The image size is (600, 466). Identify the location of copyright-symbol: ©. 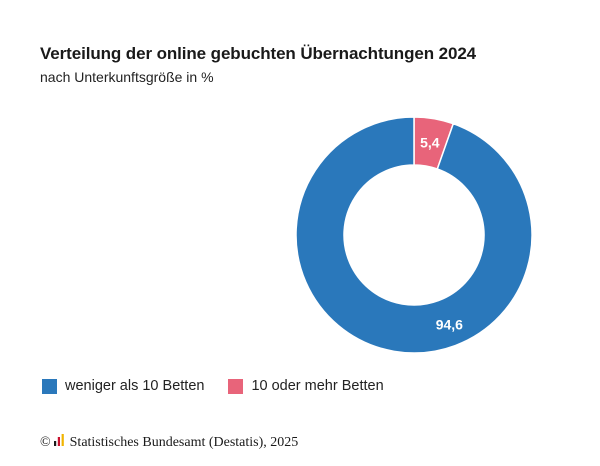
(45, 442).